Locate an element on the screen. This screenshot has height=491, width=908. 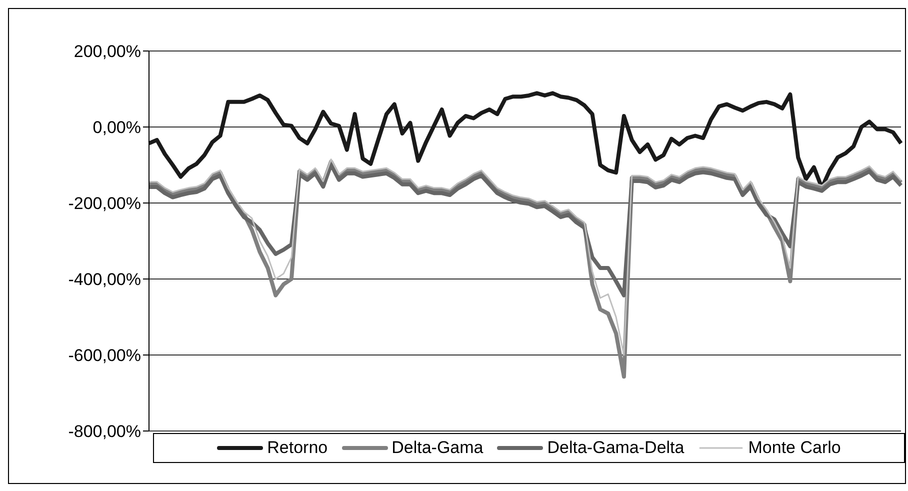
legend-label: Delta-Gama is located at coordinates (438, 448).